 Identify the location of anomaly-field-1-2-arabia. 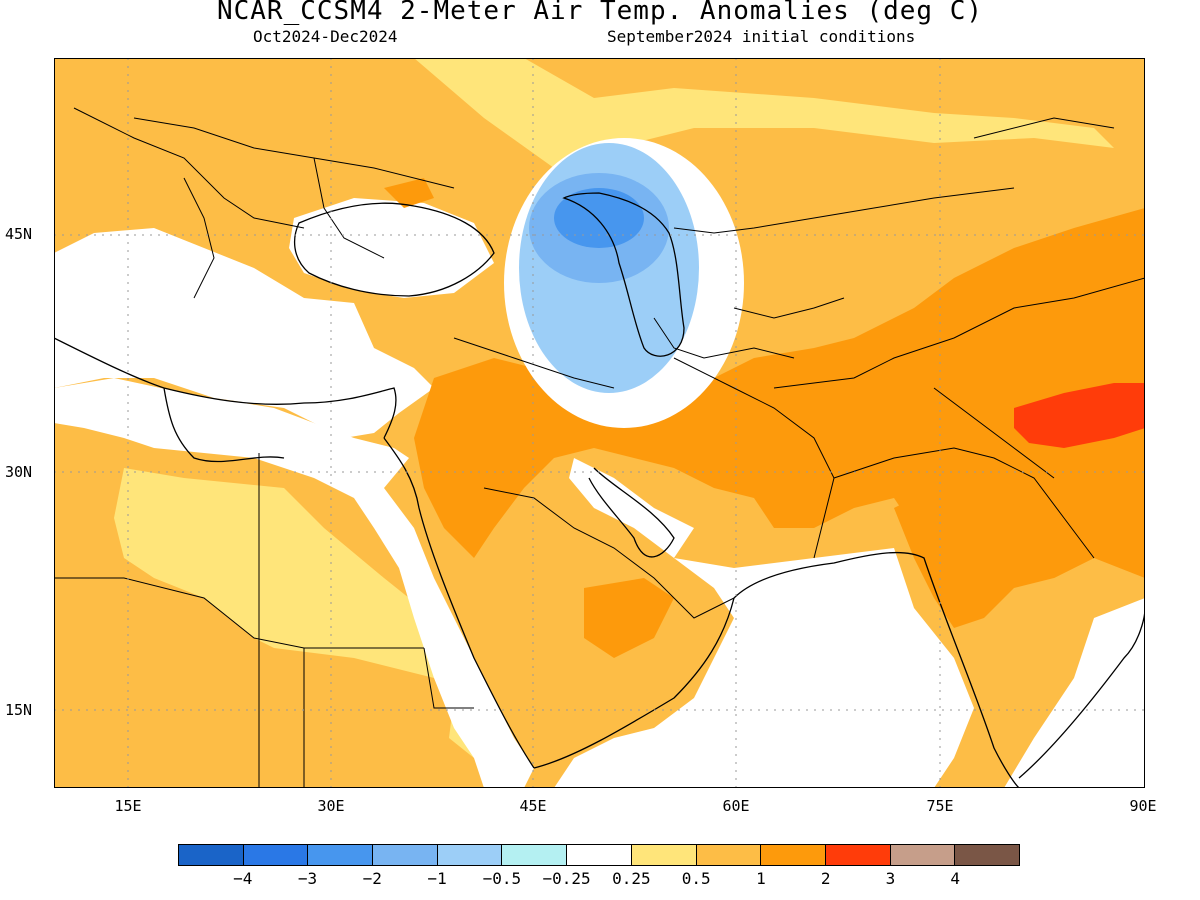
(629, 618).